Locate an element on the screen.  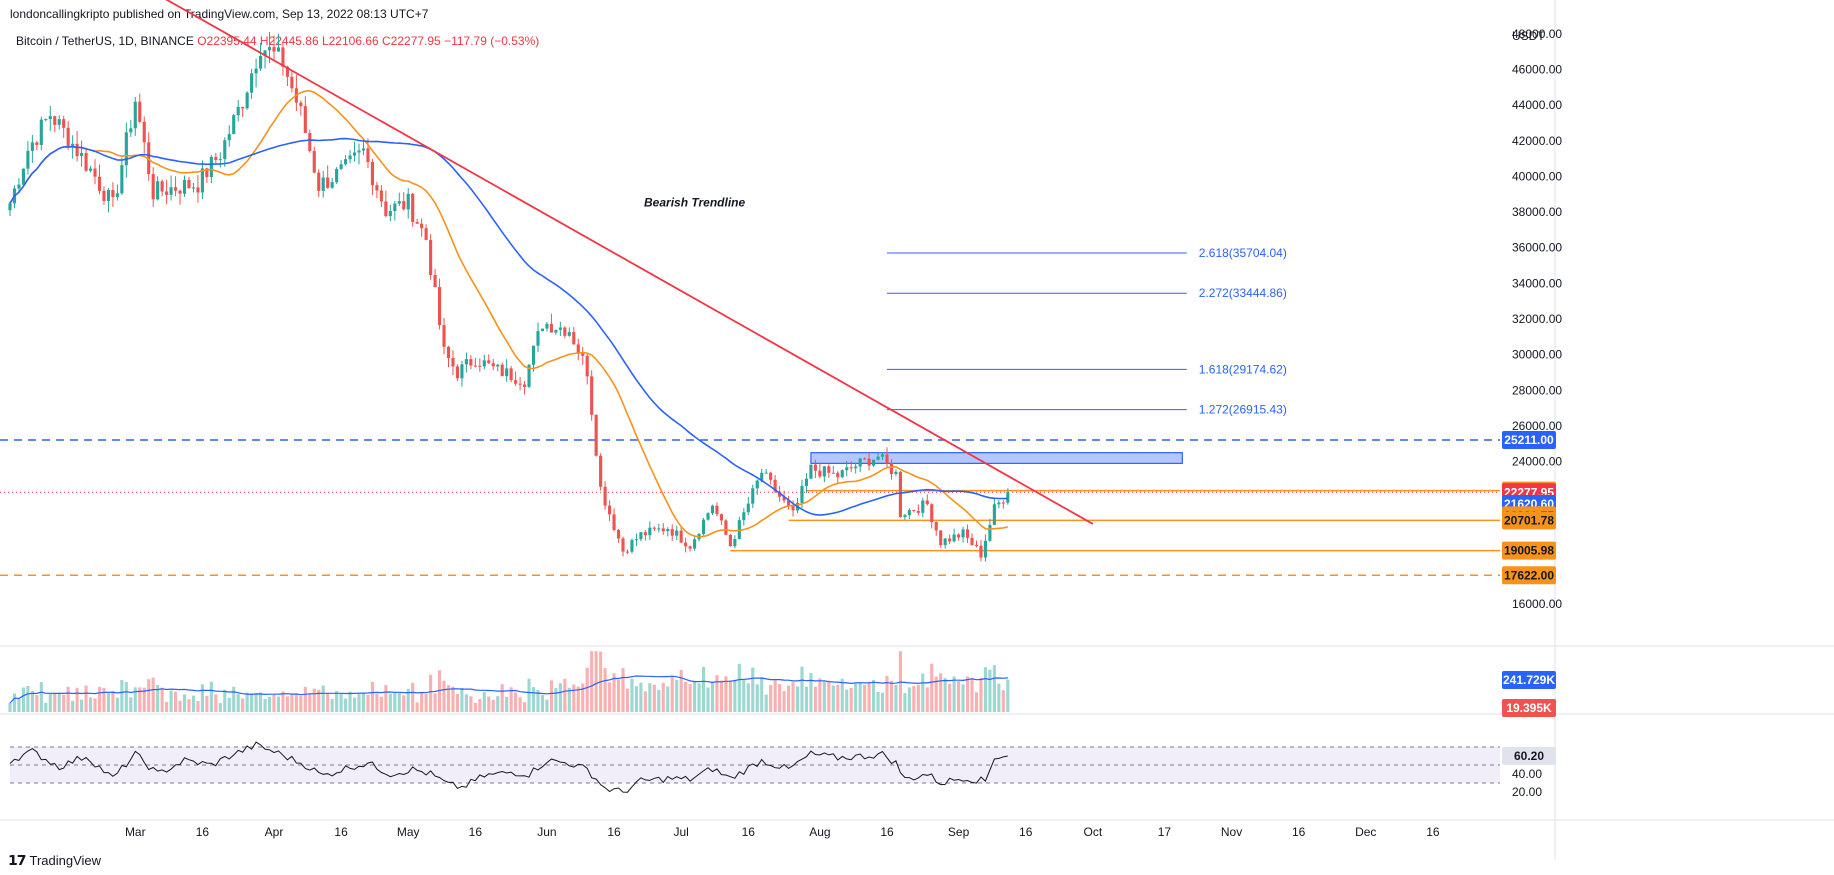
time-tick-label: 16 is located at coordinates (341, 832).